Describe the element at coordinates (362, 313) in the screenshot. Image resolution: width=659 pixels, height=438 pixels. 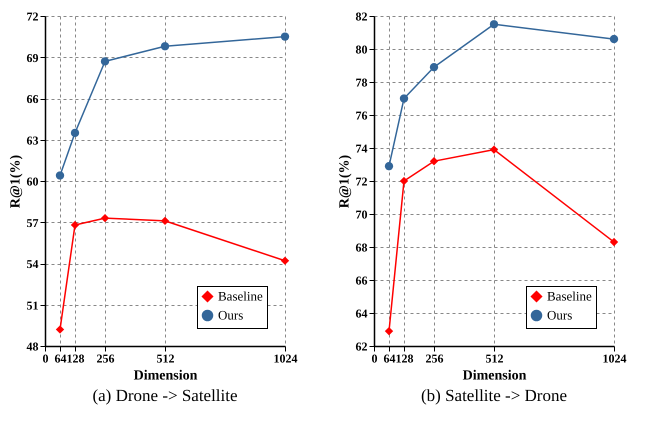
I see `y-tick-label: 64` at that location.